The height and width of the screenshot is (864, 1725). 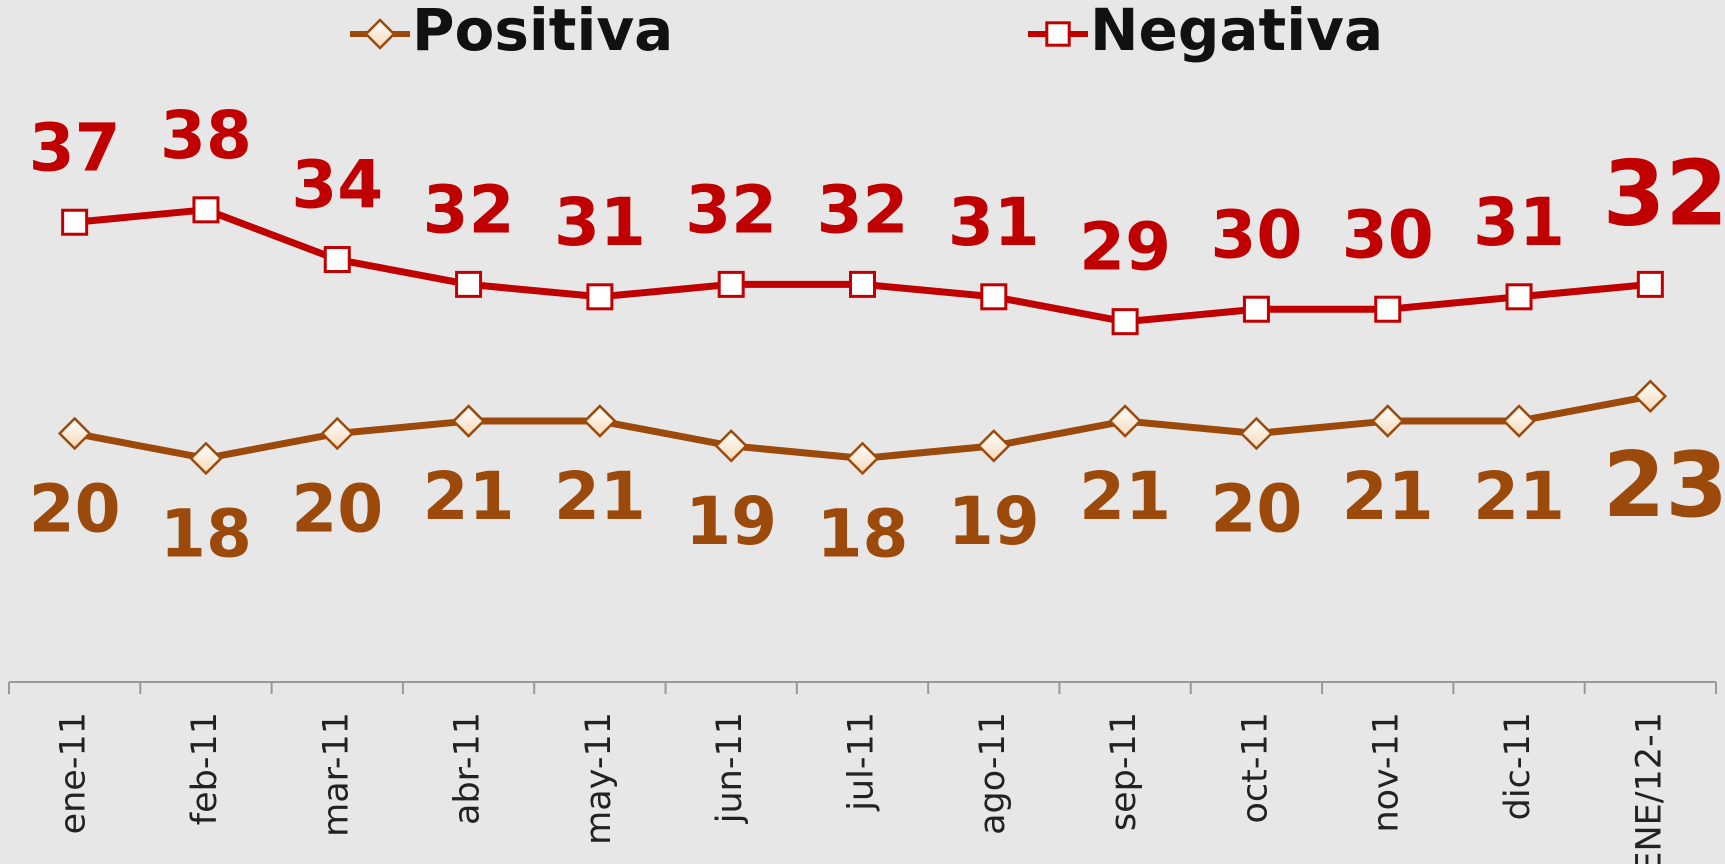 What do you see at coordinates (1125, 247) in the screenshot?
I see `data-label: 29` at bounding box center [1125, 247].